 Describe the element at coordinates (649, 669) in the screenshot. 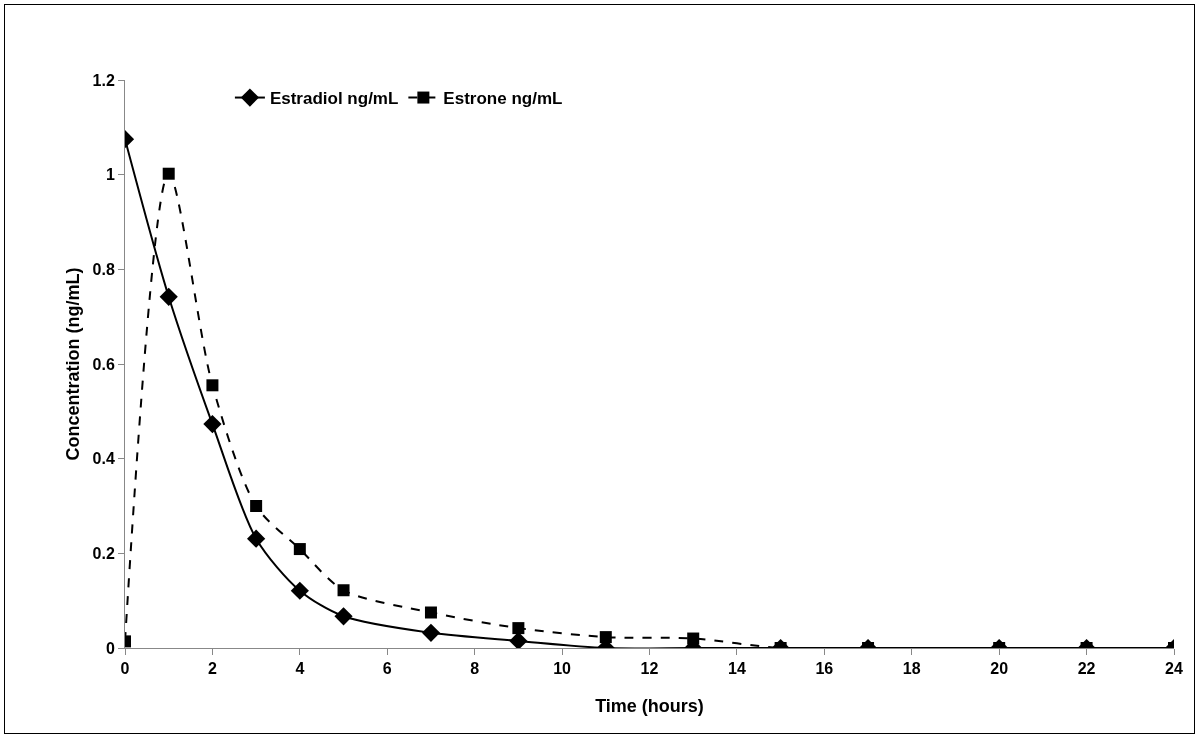

I see `x-tick-label: 12` at that location.